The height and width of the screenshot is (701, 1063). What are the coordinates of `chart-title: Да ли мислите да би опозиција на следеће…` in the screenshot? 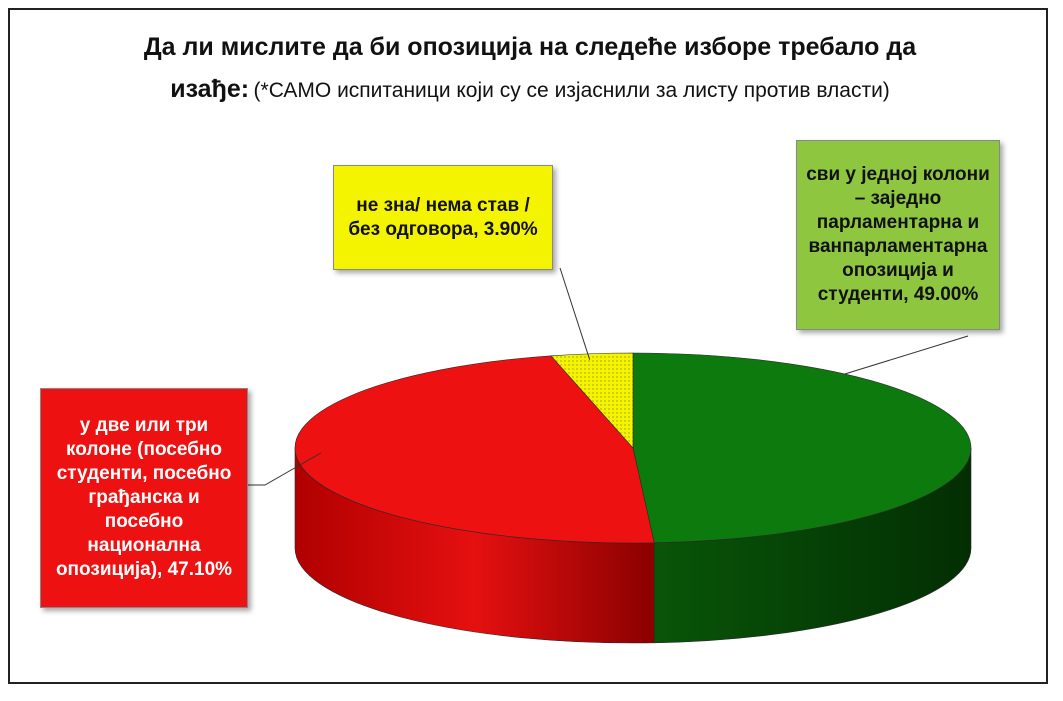 It's located at (530, 70).